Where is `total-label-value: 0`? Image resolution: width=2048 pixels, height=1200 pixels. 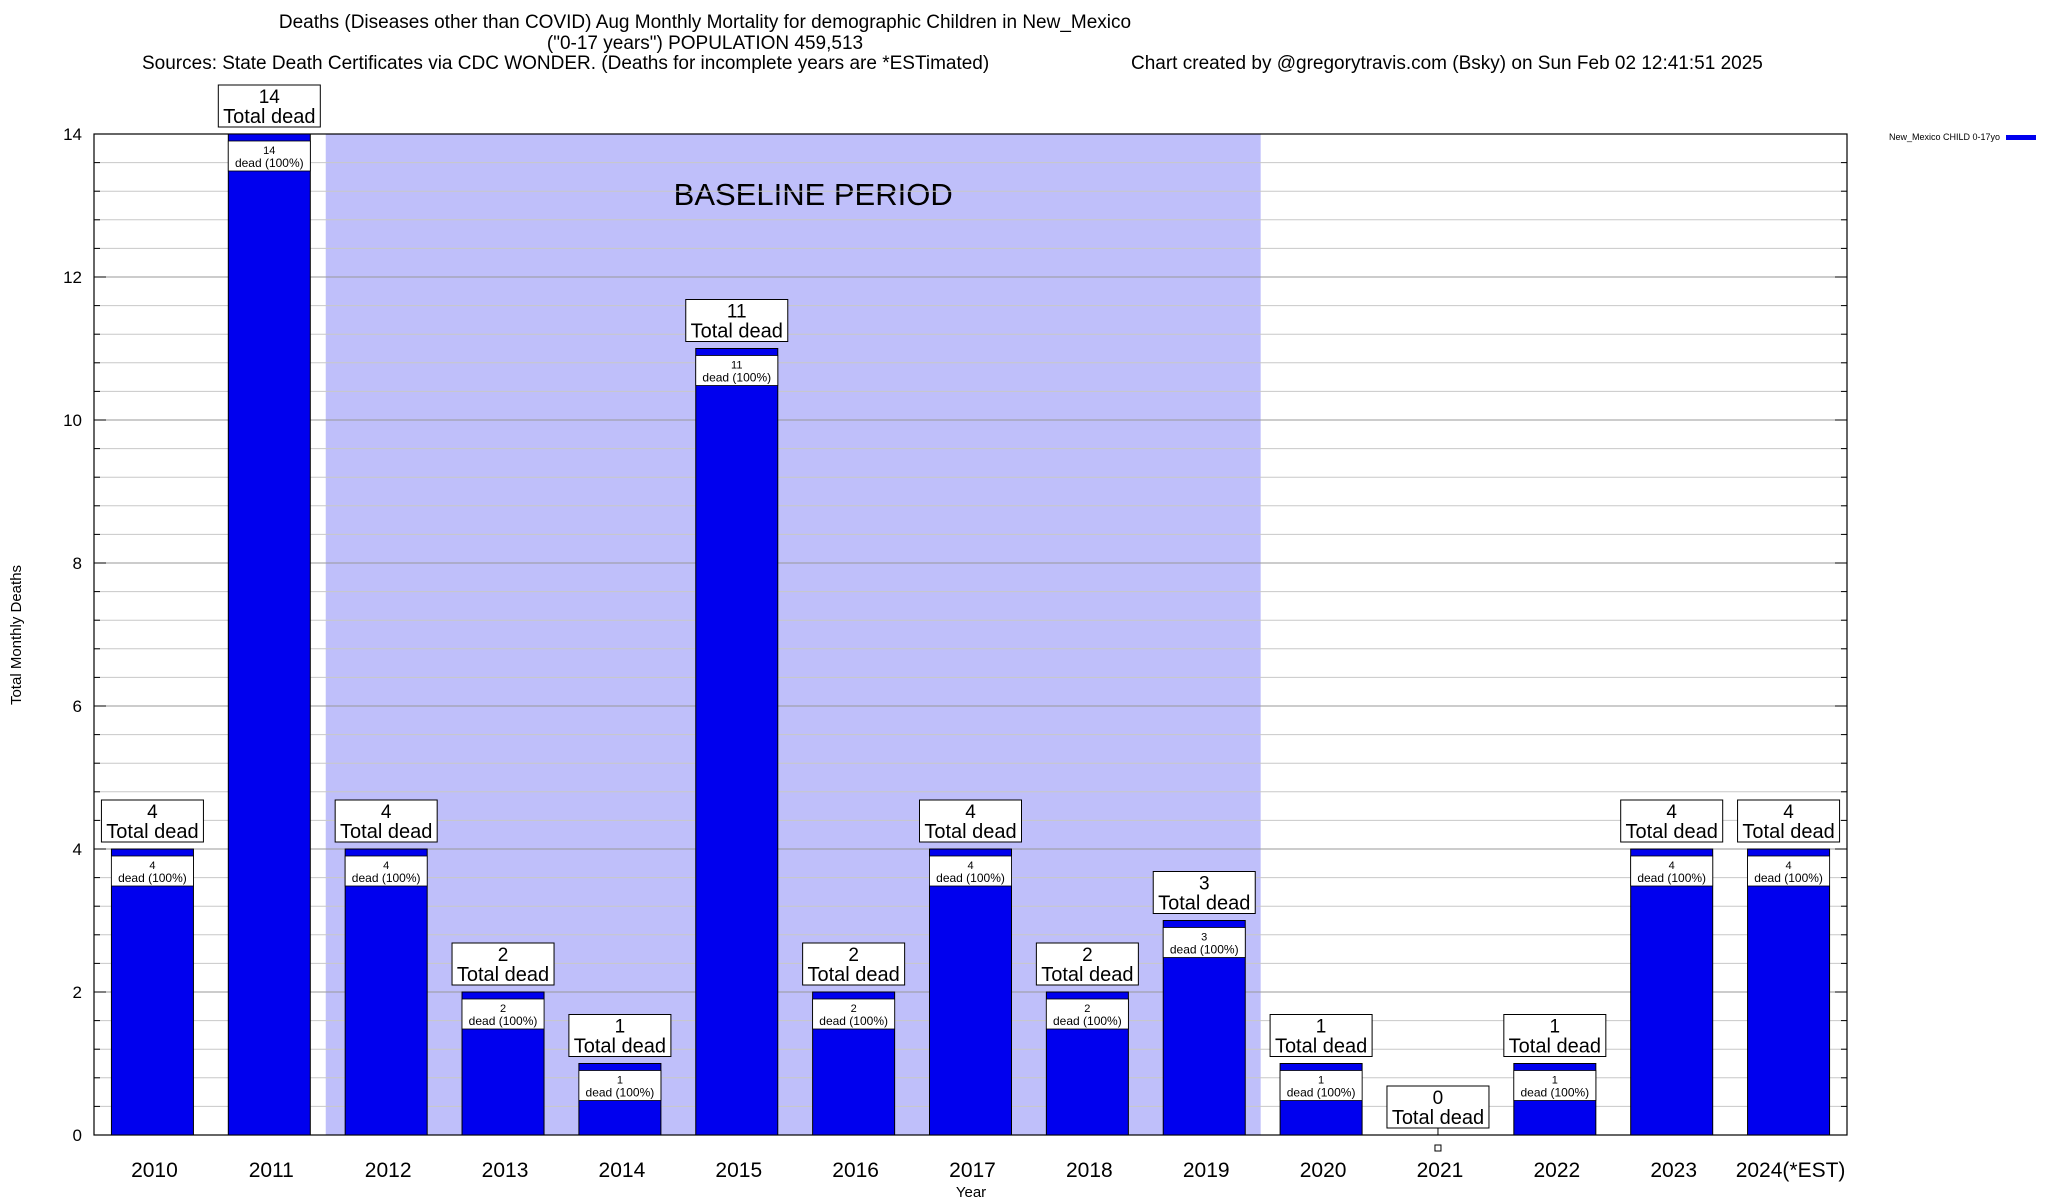
total-label-value: 0 is located at coordinates (1438, 1098).